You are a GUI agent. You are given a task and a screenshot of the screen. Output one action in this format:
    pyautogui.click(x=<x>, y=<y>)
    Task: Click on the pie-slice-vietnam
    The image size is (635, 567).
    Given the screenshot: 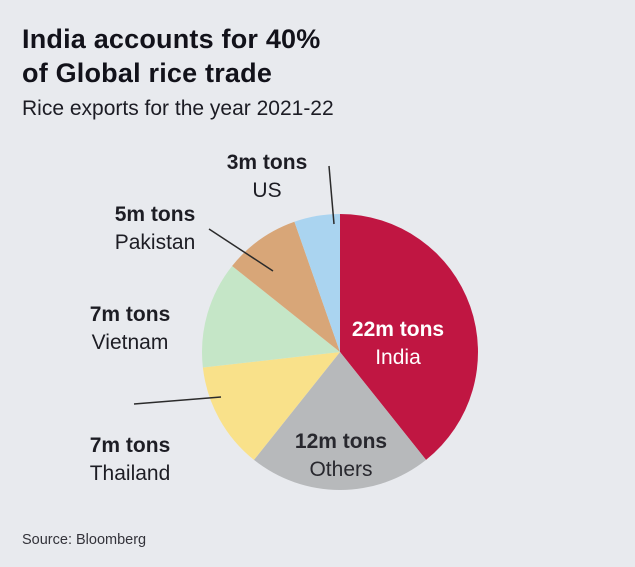 What is the action you would take?
    pyautogui.click(x=271, y=316)
    